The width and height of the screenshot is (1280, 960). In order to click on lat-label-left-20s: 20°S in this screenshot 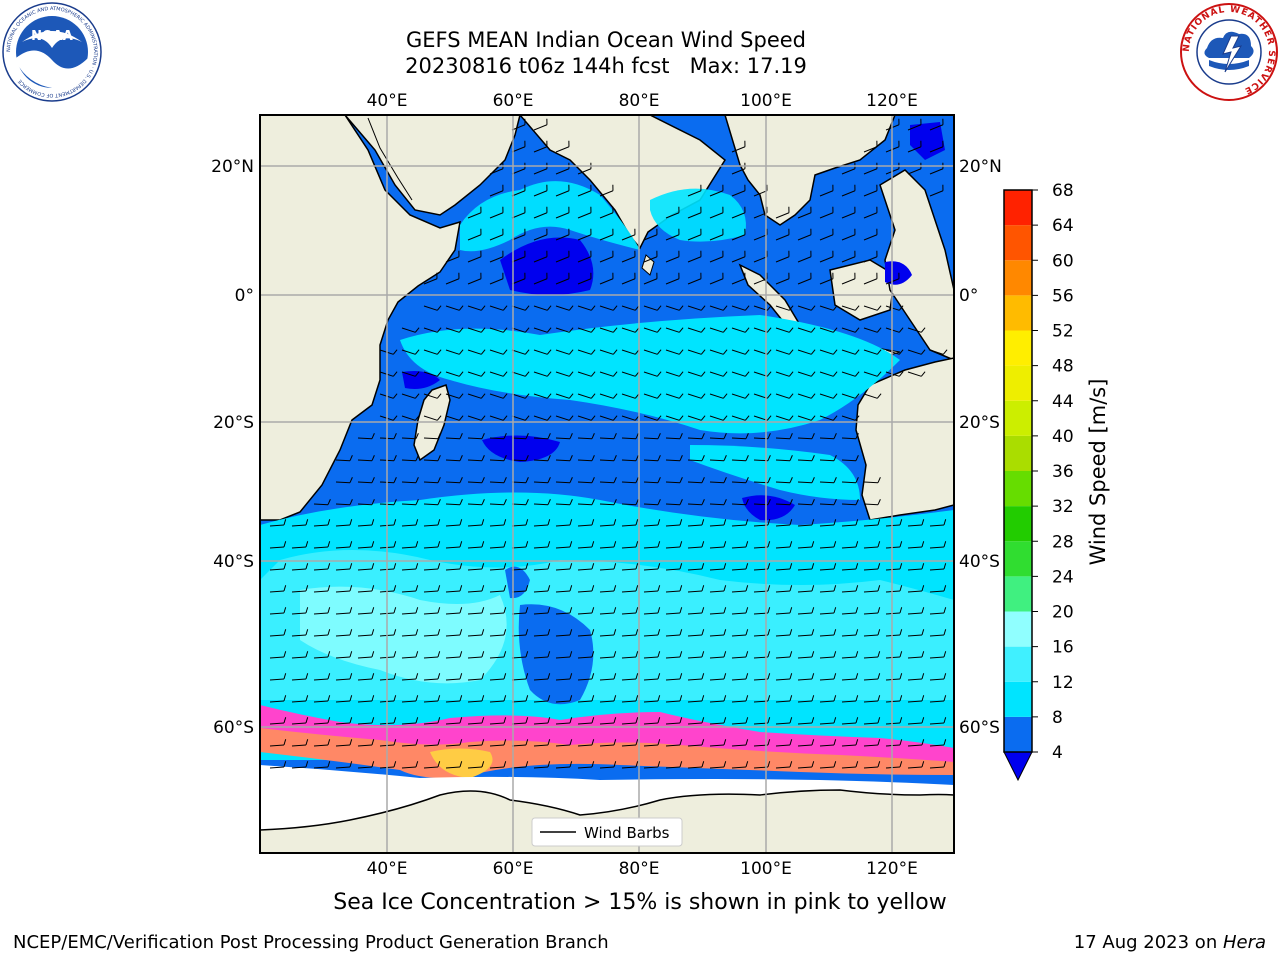, I will do `click(233, 423)`.